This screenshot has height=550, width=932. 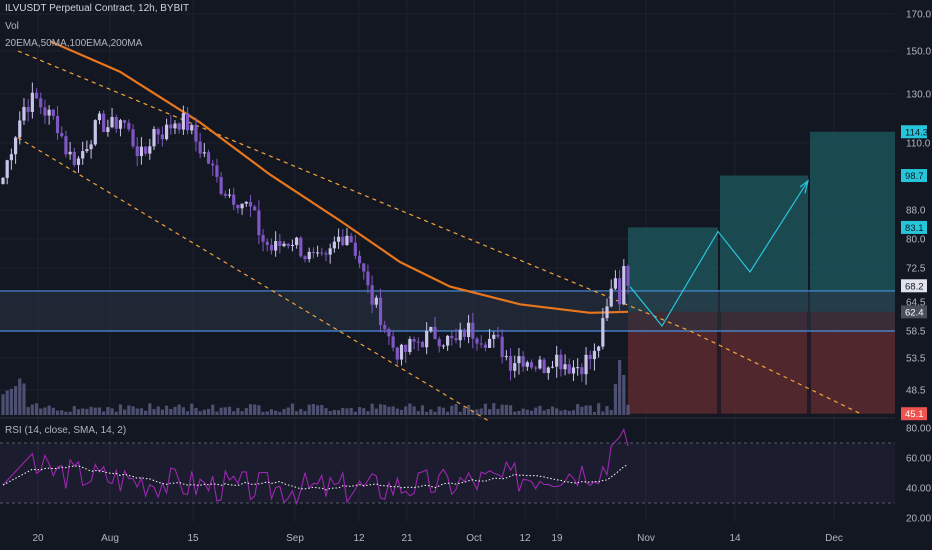 What do you see at coordinates (914, 286) in the screenshot?
I see `price-label-current` at bounding box center [914, 286].